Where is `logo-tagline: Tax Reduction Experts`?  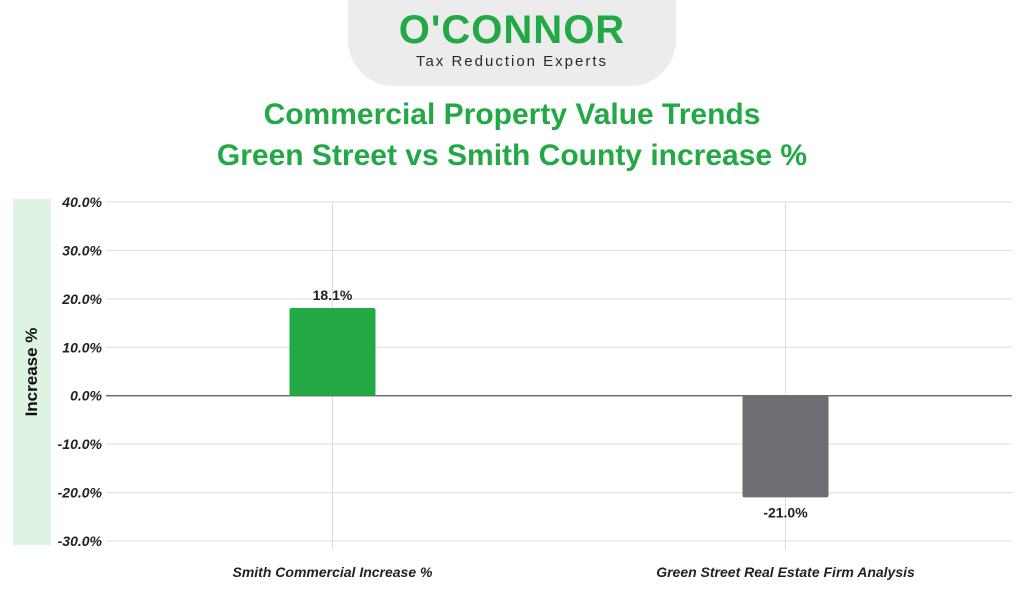
logo-tagline: Tax Reduction Experts is located at coordinates (512, 61).